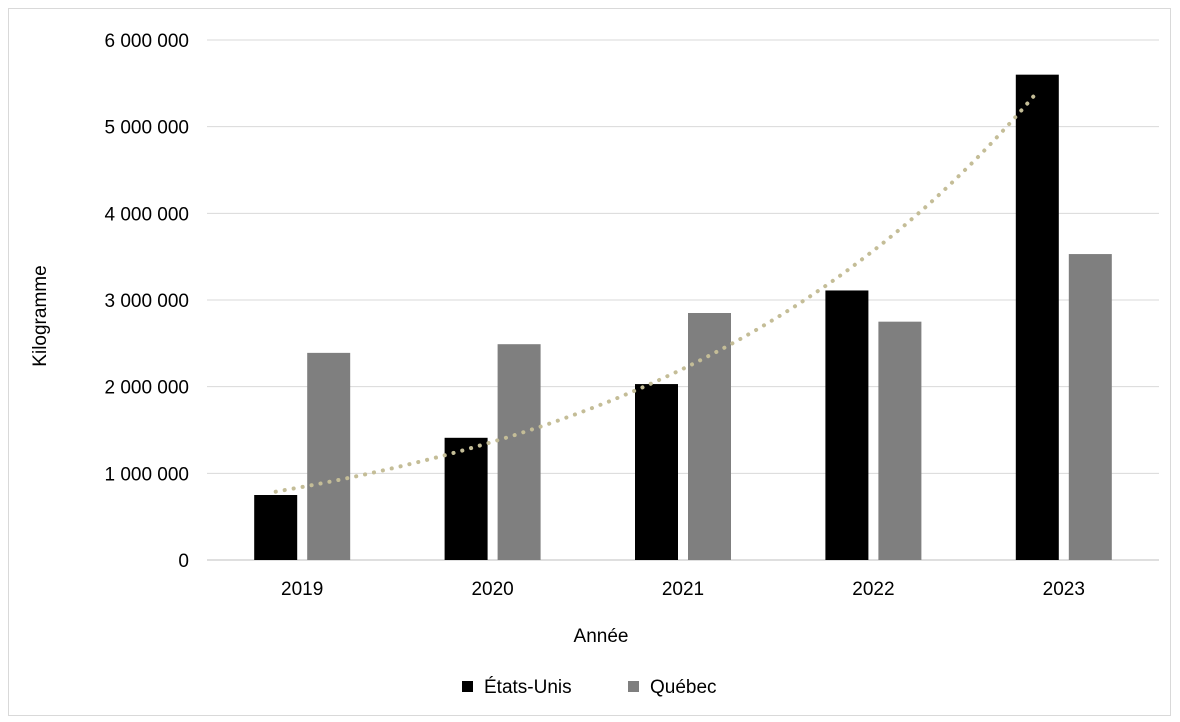  I want to click on legend: États-Unis Québec, so click(589, 687).